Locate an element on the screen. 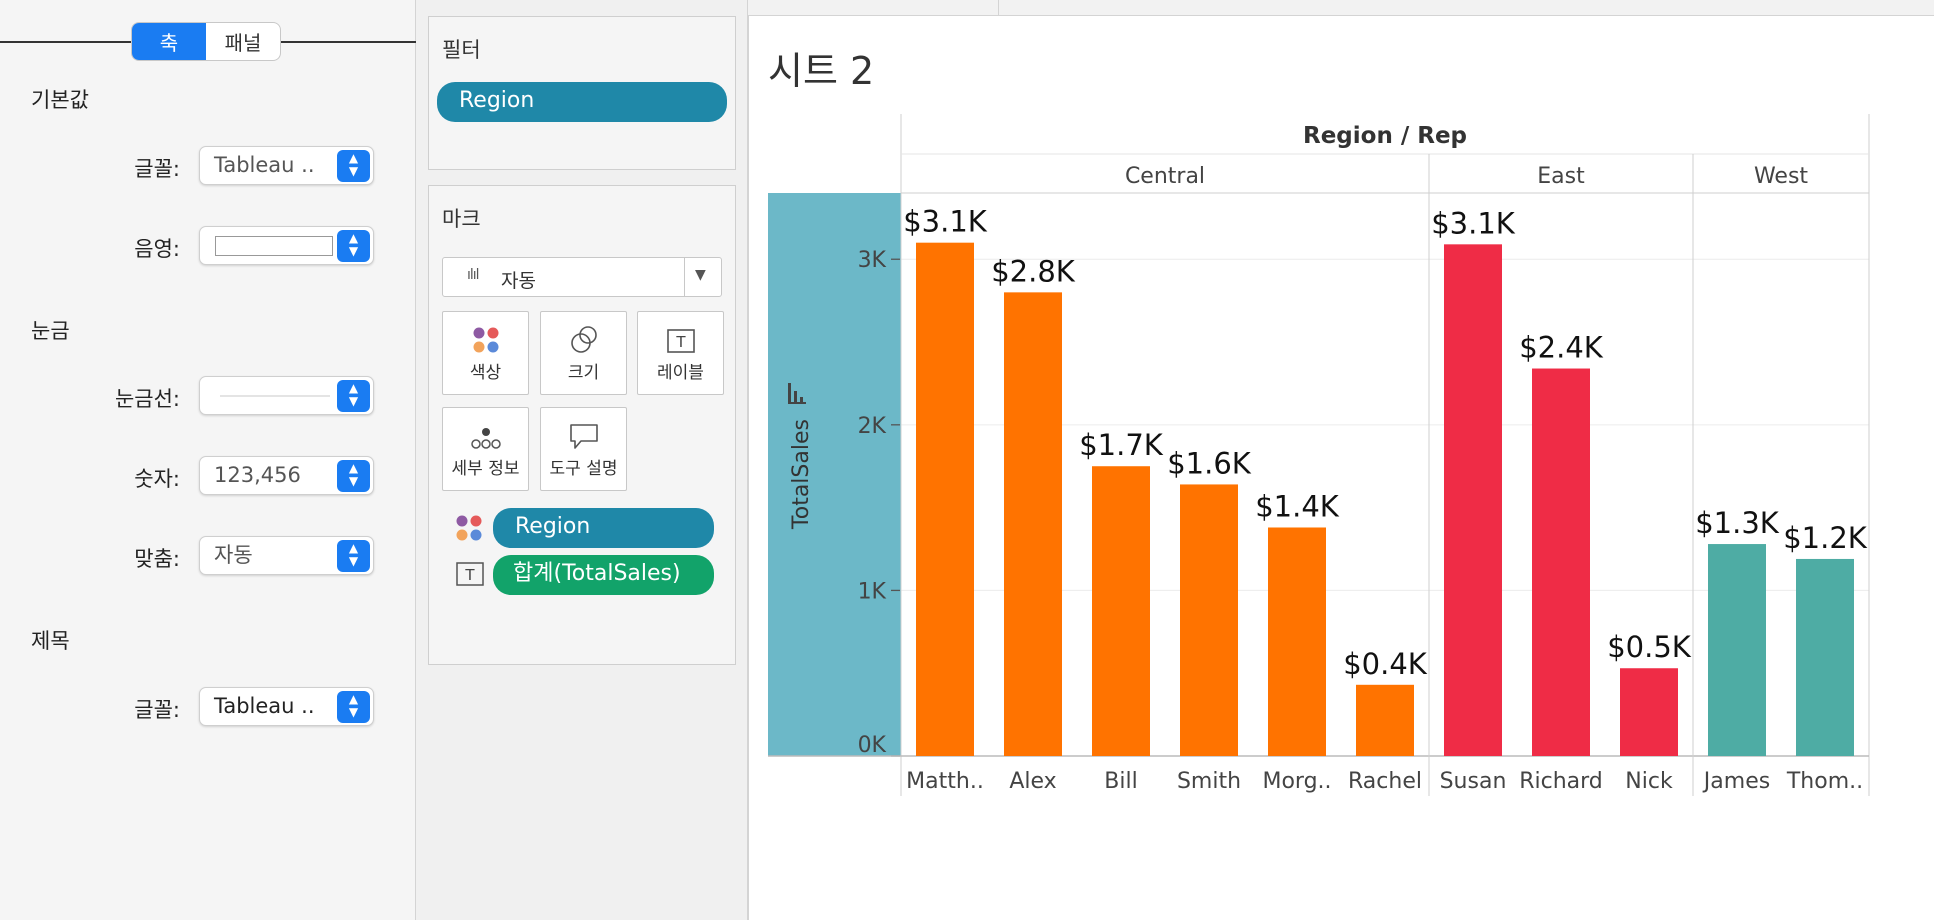 The width and height of the screenshot is (1934, 920). color-encoding-icon is located at coordinates (469, 530).